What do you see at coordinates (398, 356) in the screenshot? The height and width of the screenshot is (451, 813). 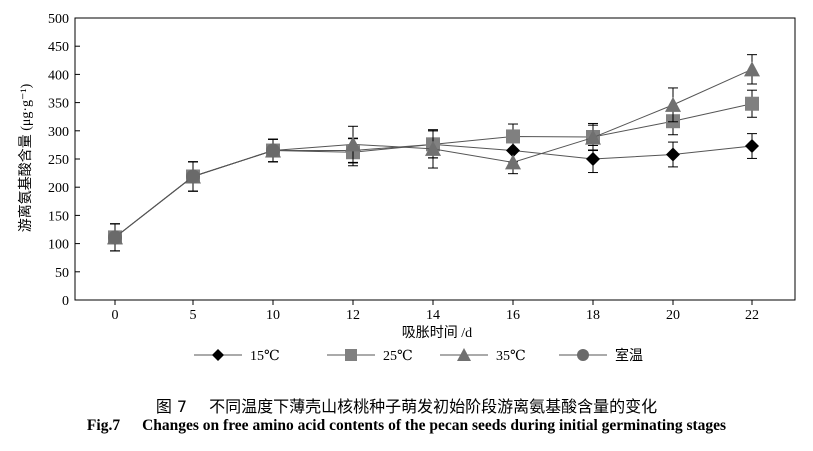 I see `legend-label: 25℃` at bounding box center [398, 356].